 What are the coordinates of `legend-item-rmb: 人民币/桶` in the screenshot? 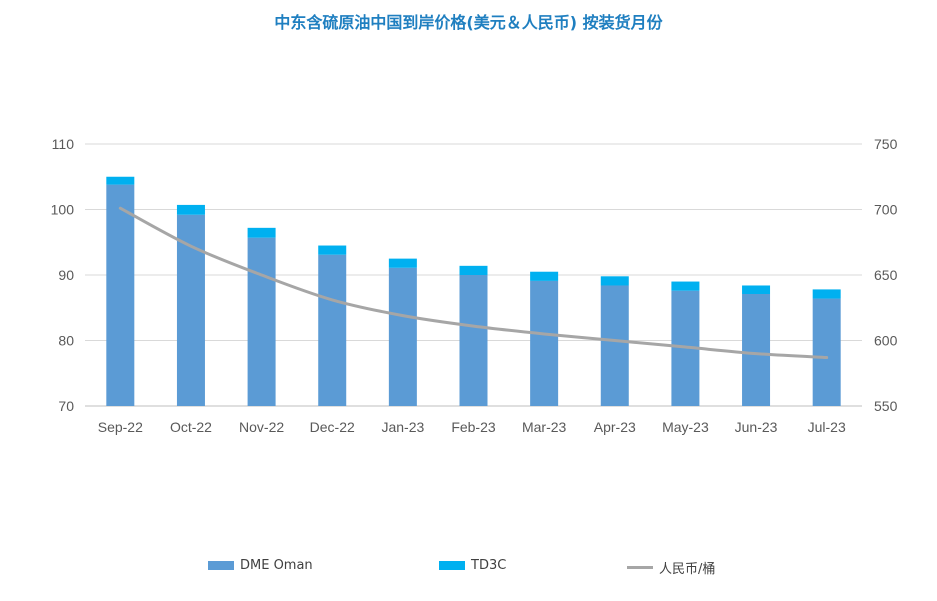 It's located at (671, 567).